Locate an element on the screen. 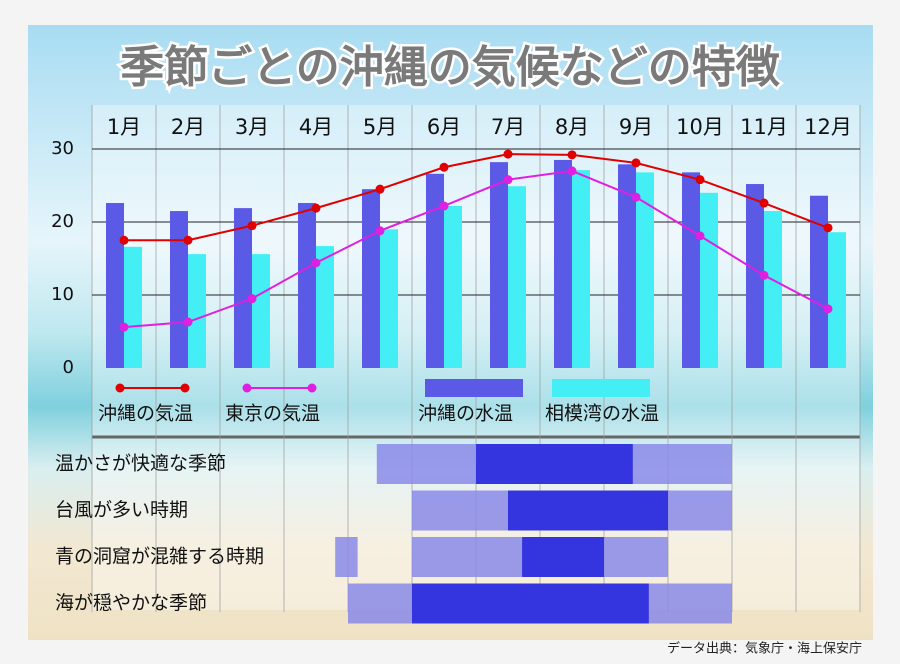 This screenshot has width=900, height=668. x-tick-label: 1月 is located at coordinates (124, 127).